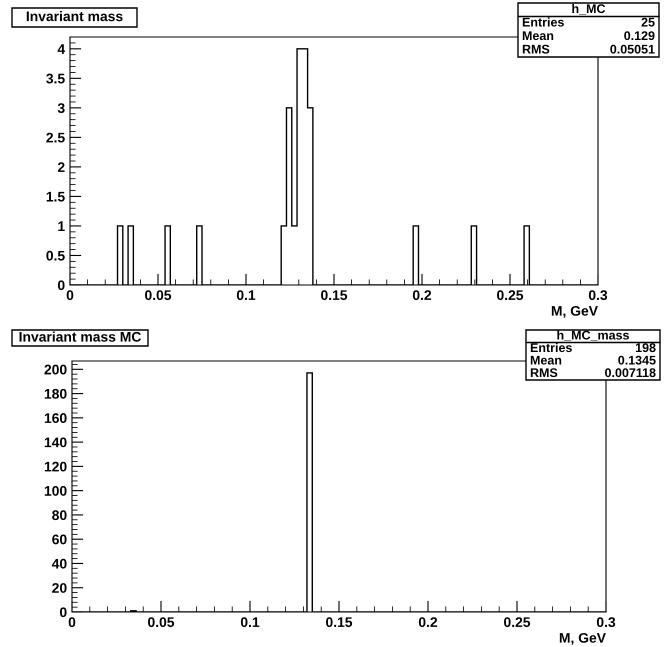  I want to click on y-tick-label: 4, so click(62, 49).